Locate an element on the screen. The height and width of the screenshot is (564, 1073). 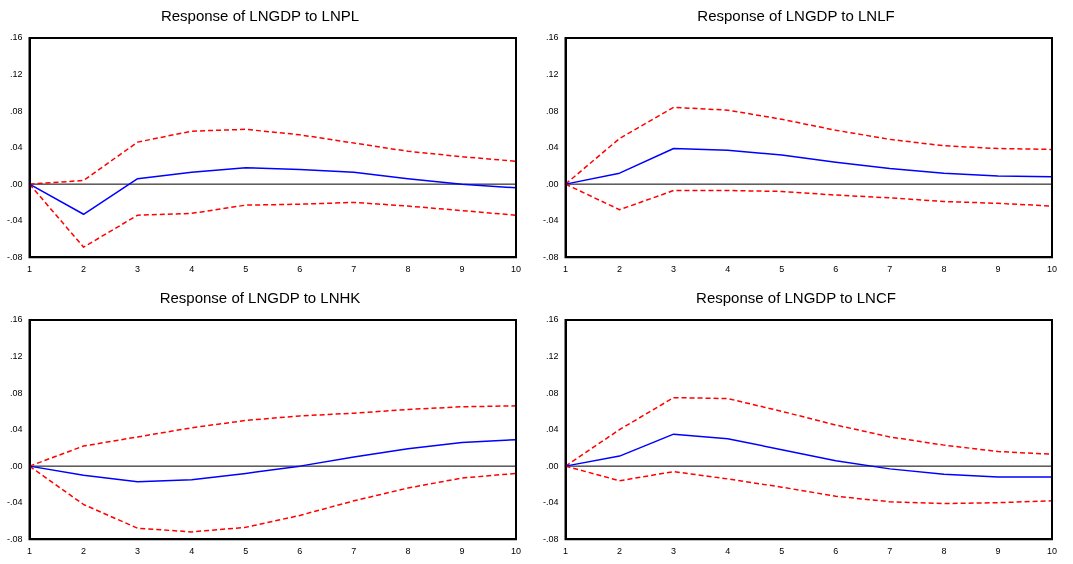
chart-title: Response of LNGDP to LNCF is located at coordinates (796, 298).